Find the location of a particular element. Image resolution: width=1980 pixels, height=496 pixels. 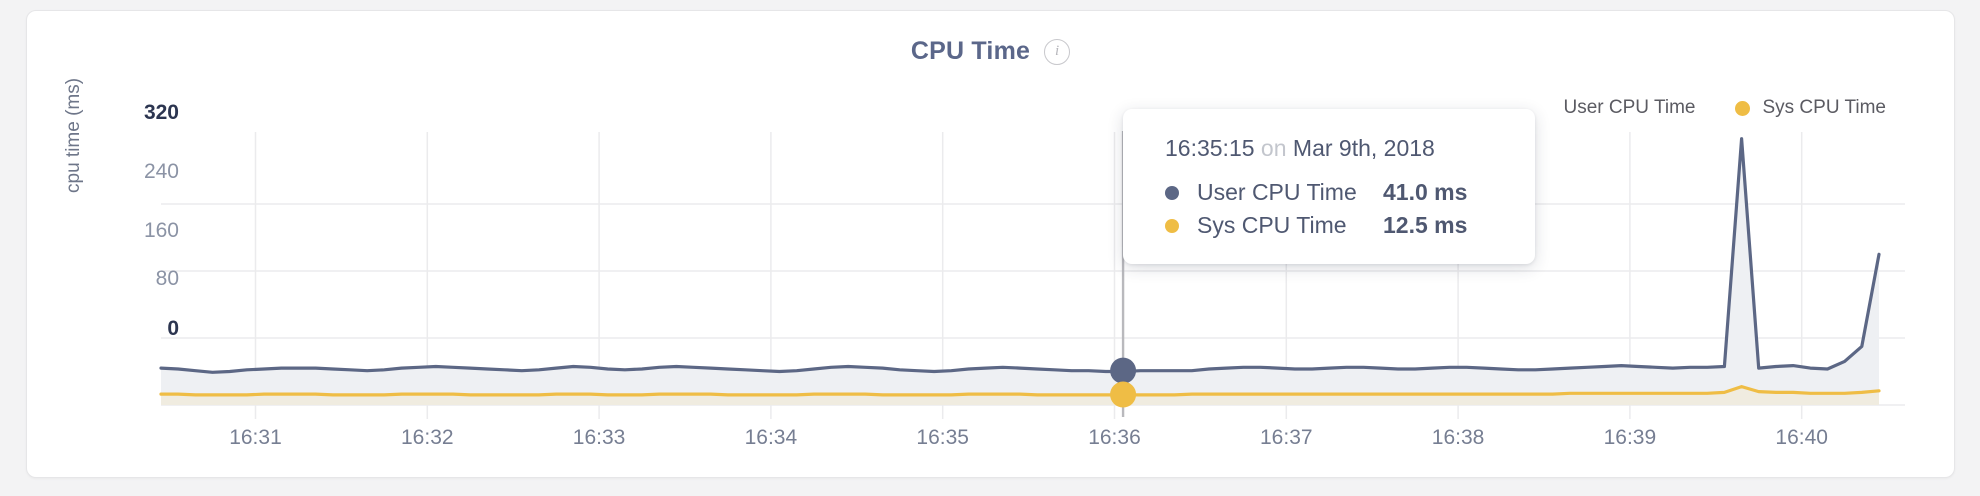

x-tick-16-34: 16:34 is located at coordinates (771, 437).